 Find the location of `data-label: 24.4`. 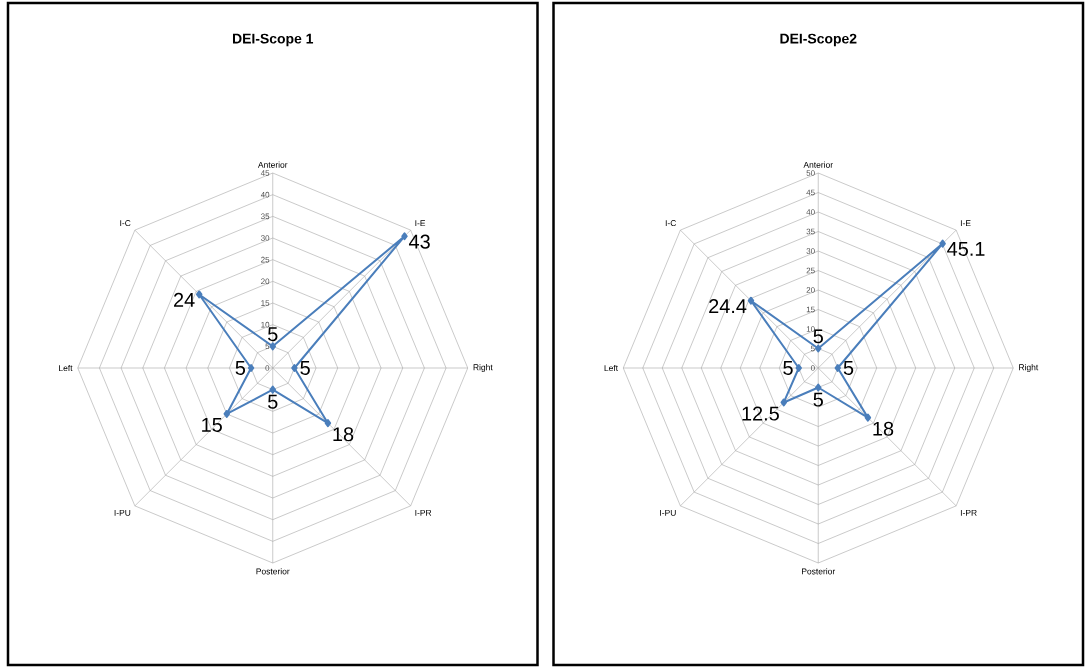

data-label: 24.4 is located at coordinates (728, 306).